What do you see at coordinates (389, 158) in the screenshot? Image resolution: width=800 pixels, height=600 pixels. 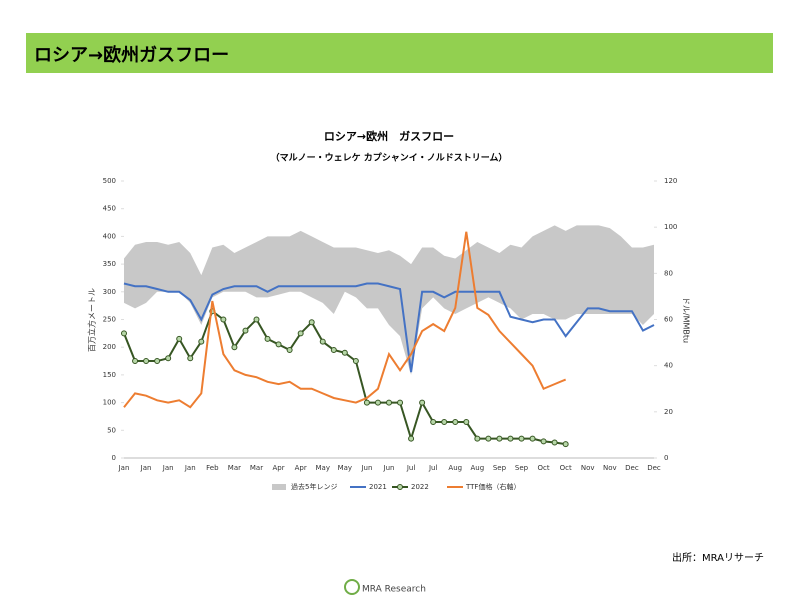 I see `chart-subtitle: （マルノー・ウェレケ カプシャンイ・ノルドストリーム）` at bounding box center [389, 158].